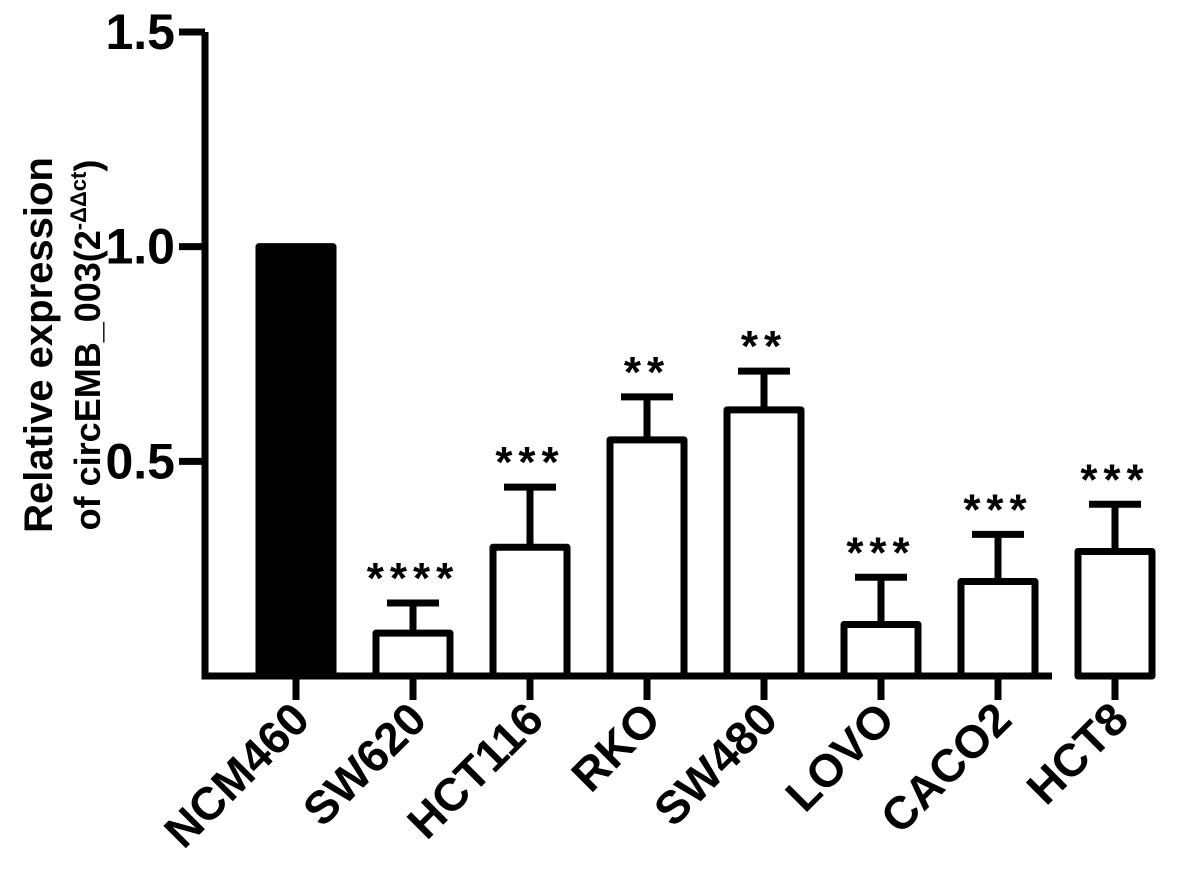  What do you see at coordinates (413, 654) in the screenshot?
I see `bar-sw620` at bounding box center [413, 654].